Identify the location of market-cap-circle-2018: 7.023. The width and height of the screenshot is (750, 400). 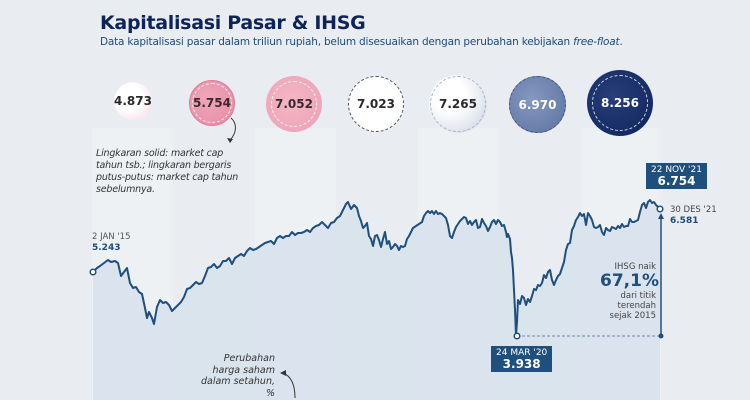
(376, 104).